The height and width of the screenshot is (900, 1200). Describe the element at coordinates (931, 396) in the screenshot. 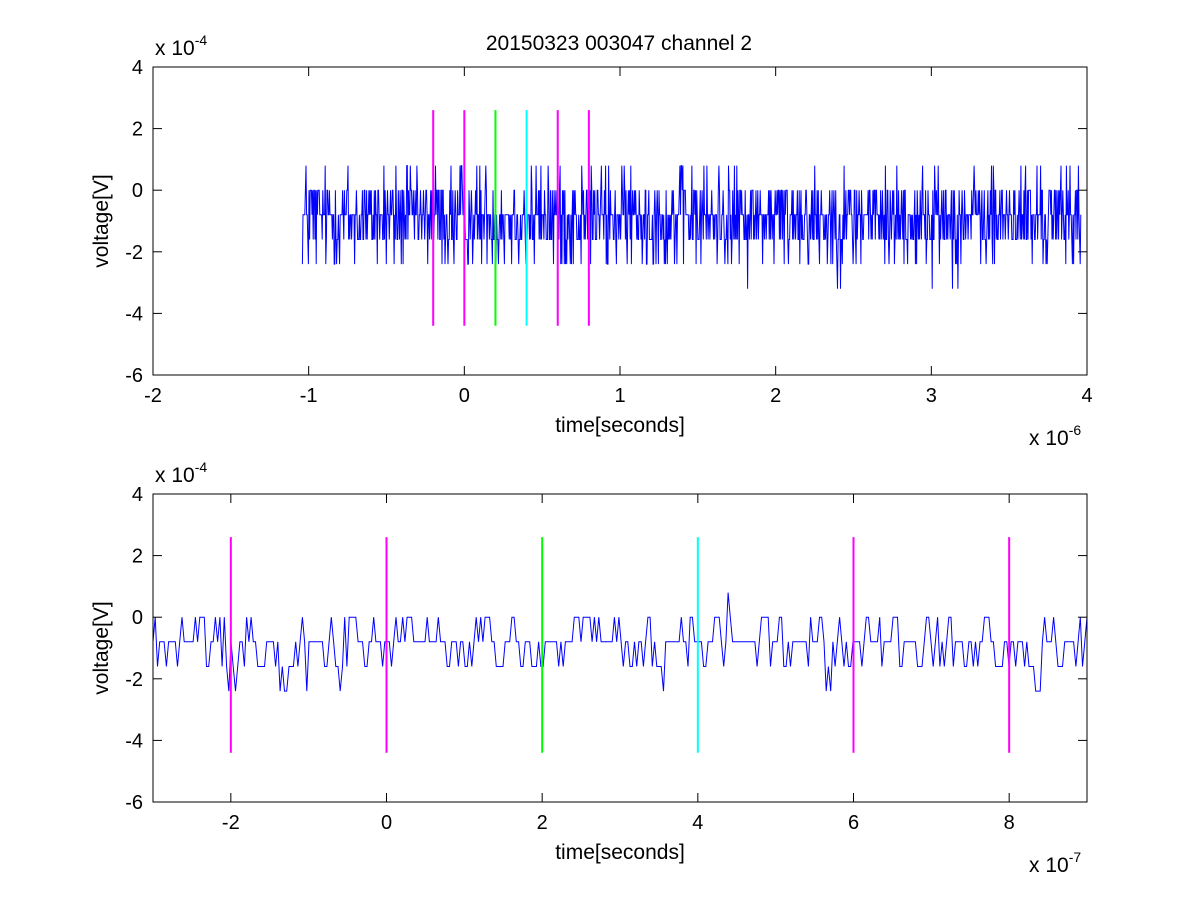

I see `x-tick-label: 3` at that location.